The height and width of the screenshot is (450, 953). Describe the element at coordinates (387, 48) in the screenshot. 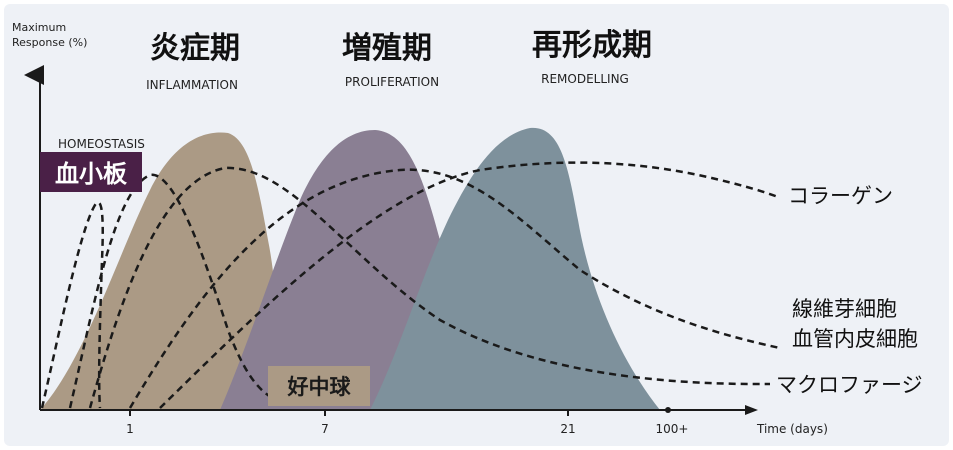

I see `phase-title-proliferation-ja: 増殖期` at that location.